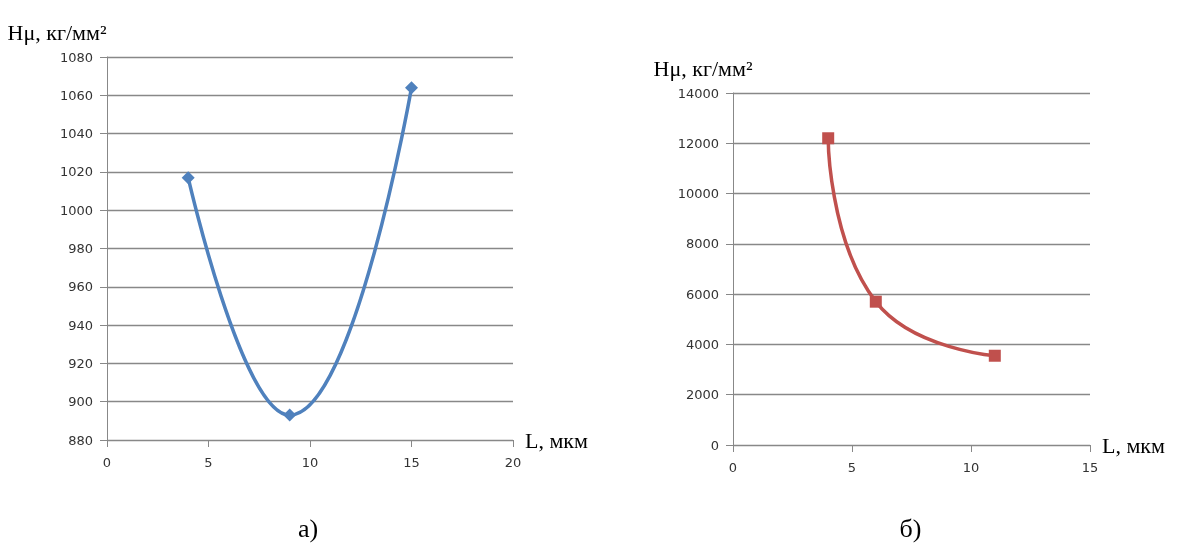  I want to click on y-tick-label: 1000, so click(76, 210).